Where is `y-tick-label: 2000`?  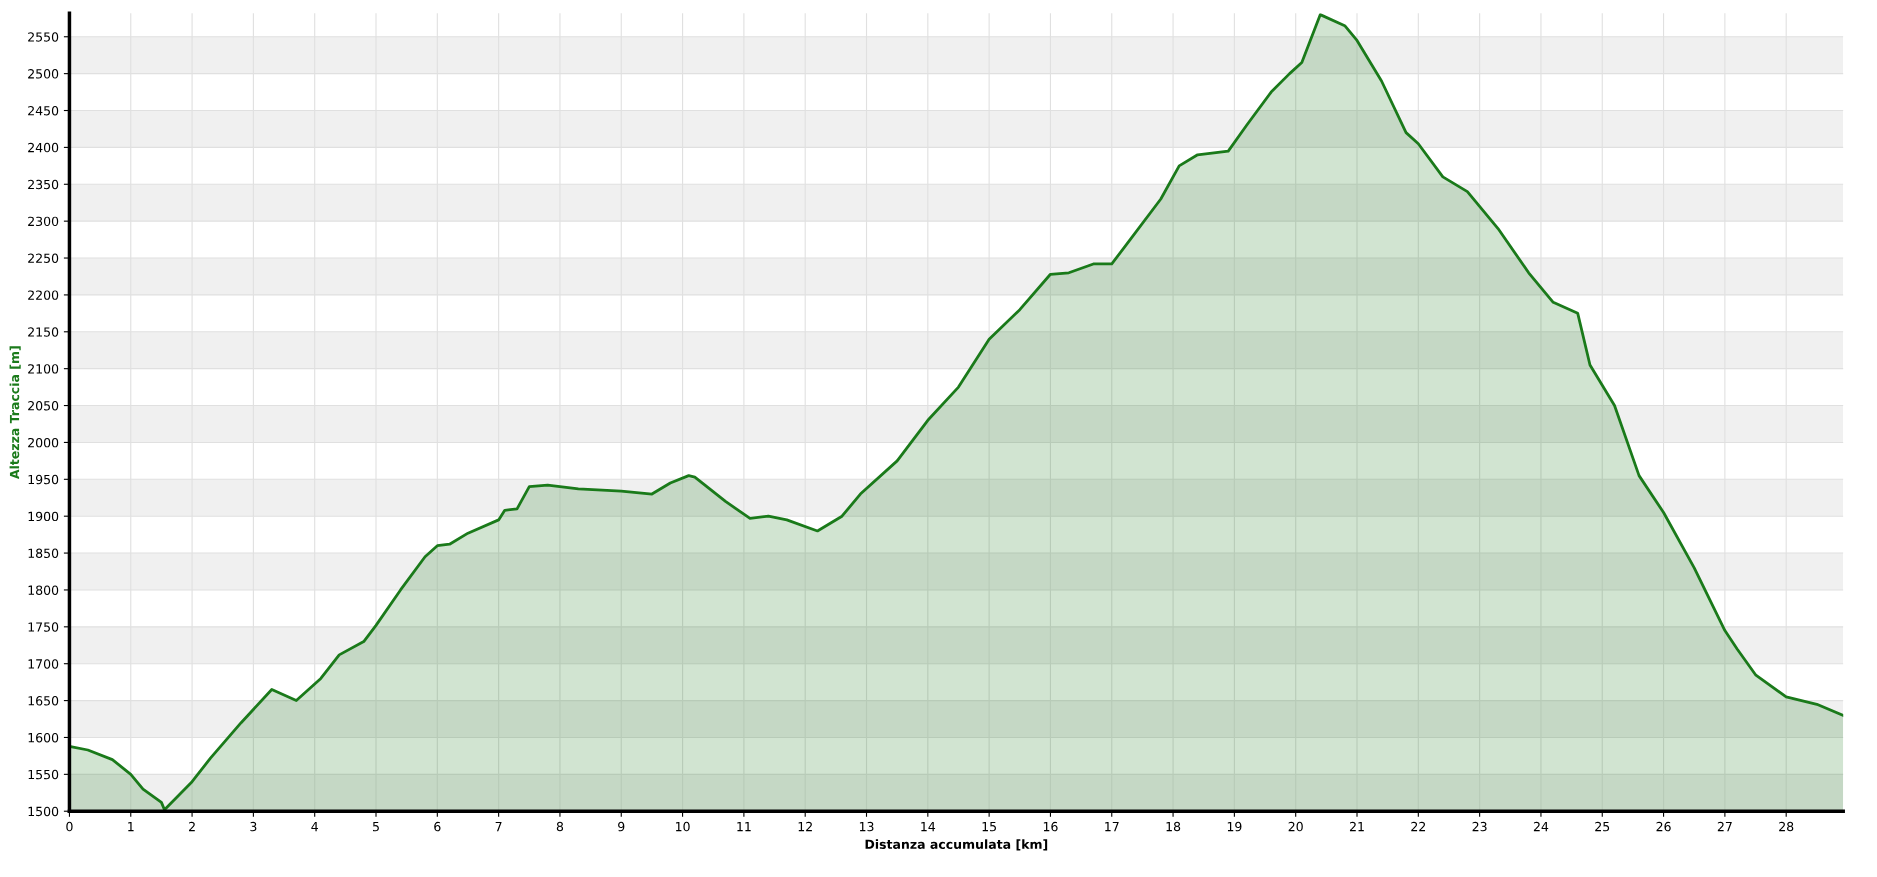
y-tick-label: 2000 is located at coordinates (43, 442).